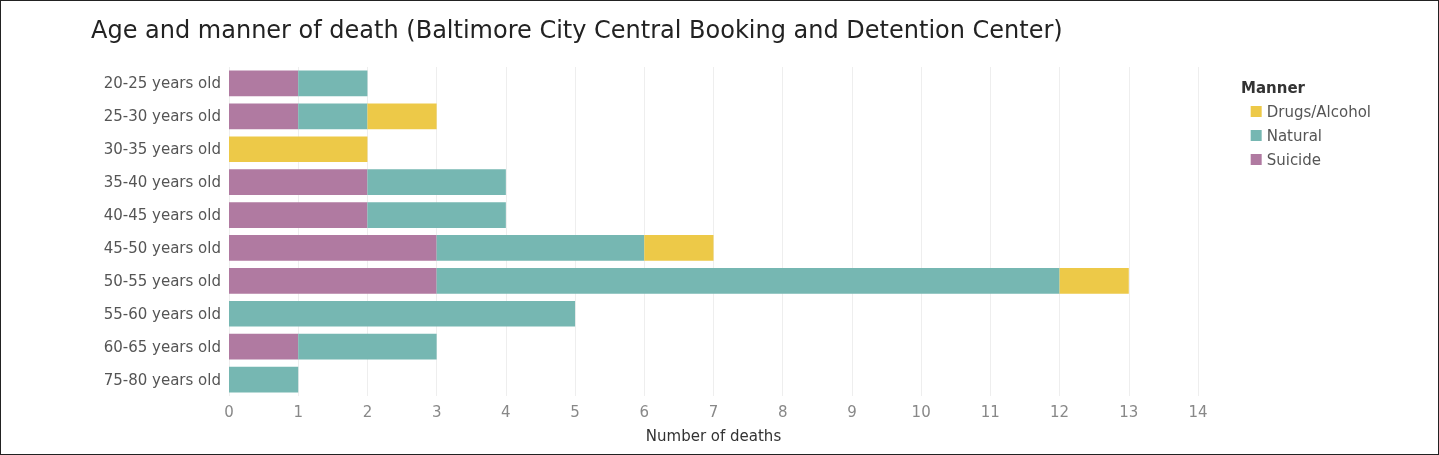  What do you see at coordinates (1198, 411) in the screenshot?
I see `x-tick-label: 14` at bounding box center [1198, 411].